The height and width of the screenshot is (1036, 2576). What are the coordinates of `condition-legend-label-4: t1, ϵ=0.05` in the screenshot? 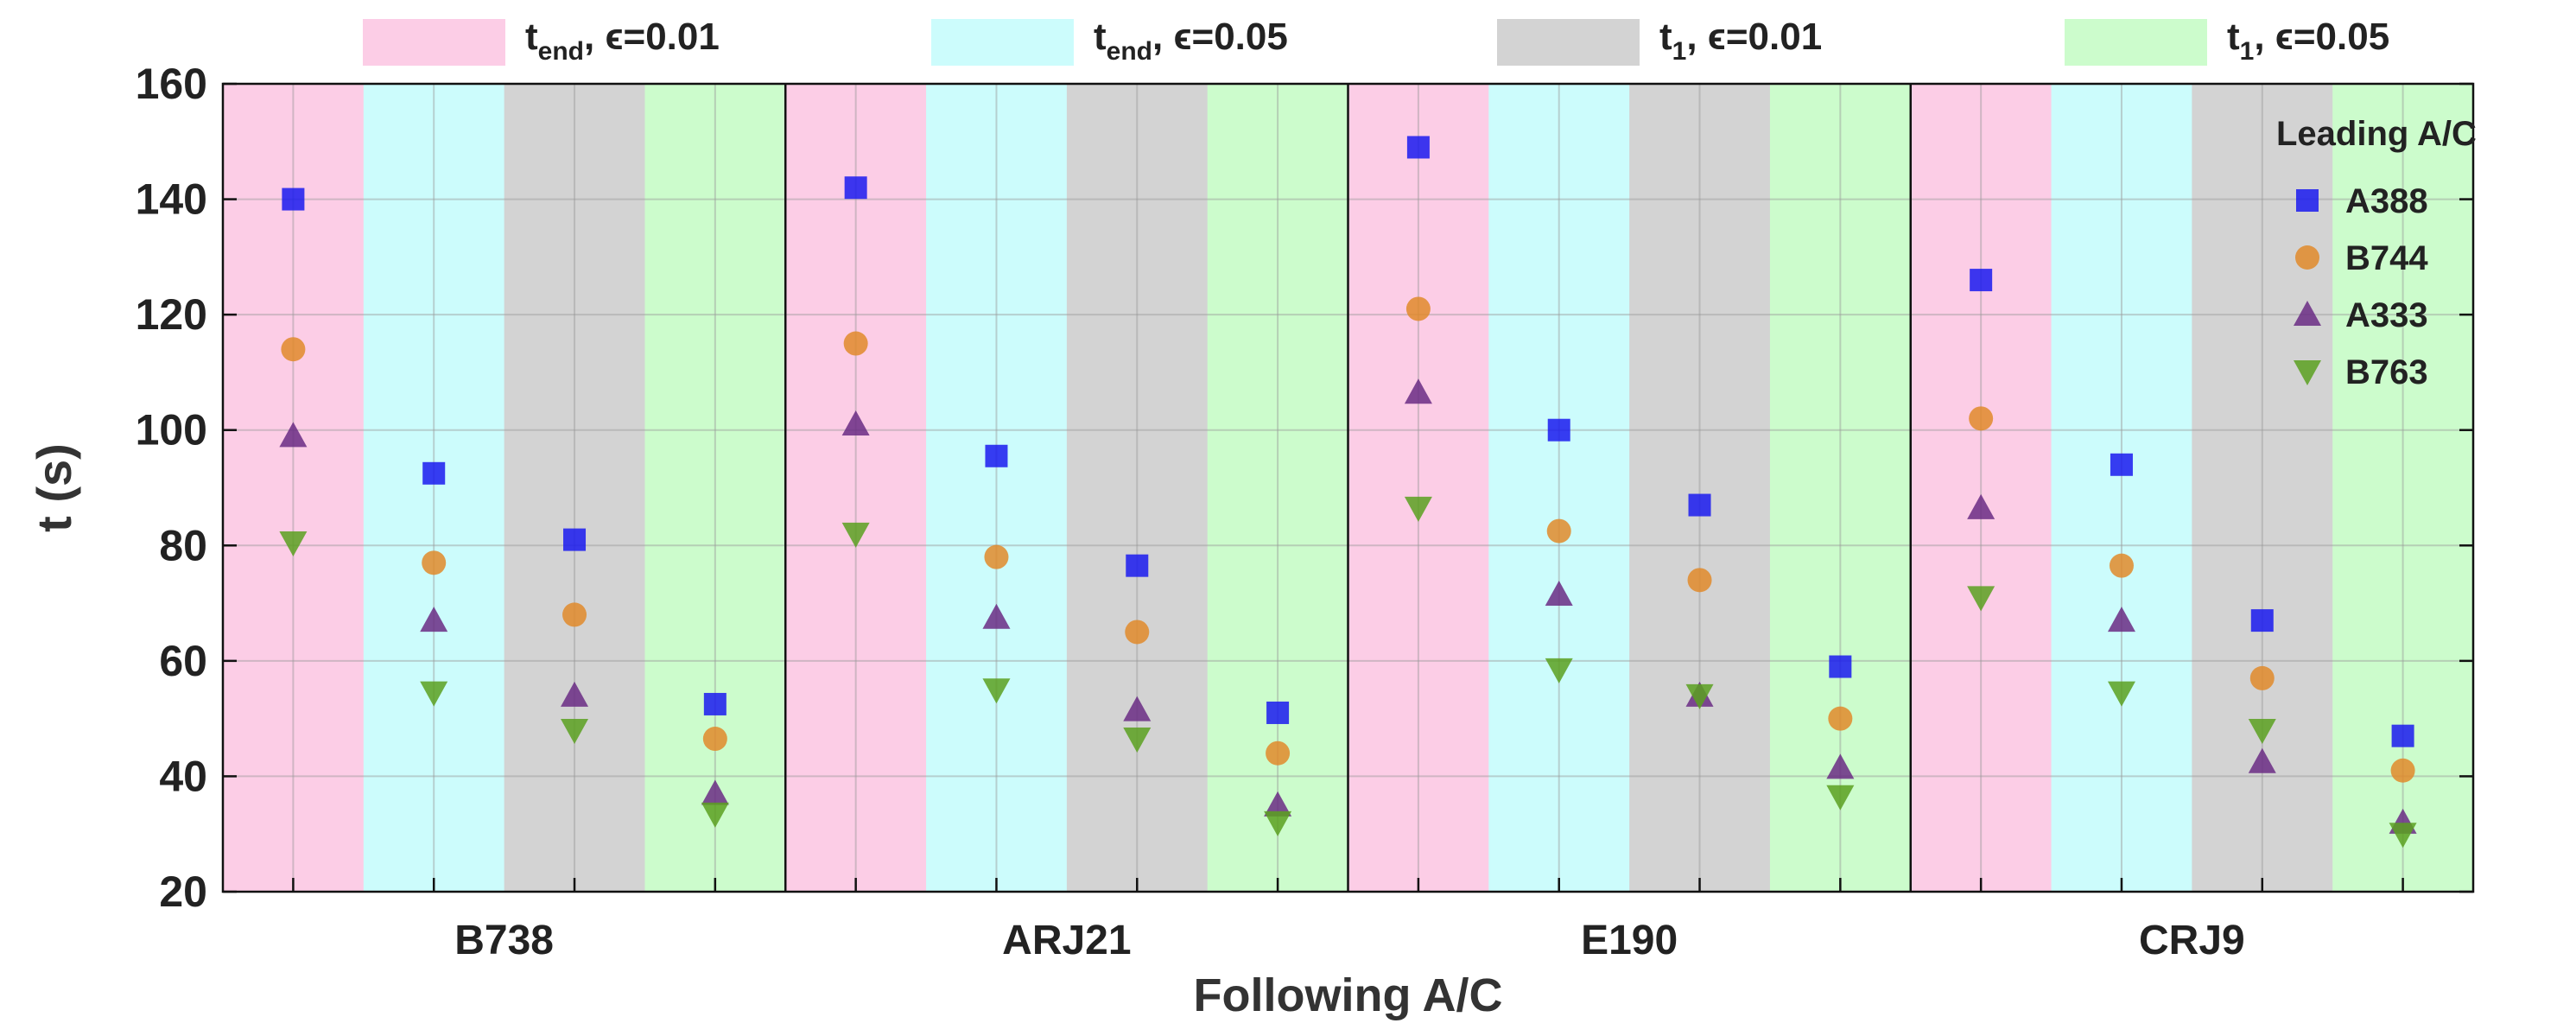 It's located at (2308, 41).